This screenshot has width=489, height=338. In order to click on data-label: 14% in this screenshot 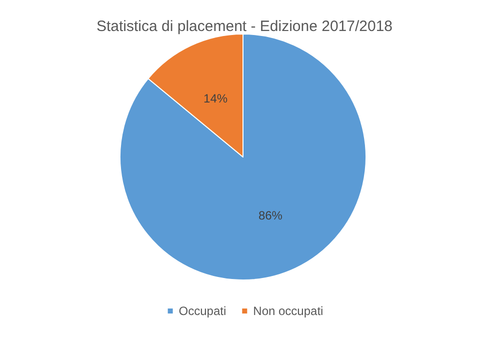, I will do `click(216, 99)`.